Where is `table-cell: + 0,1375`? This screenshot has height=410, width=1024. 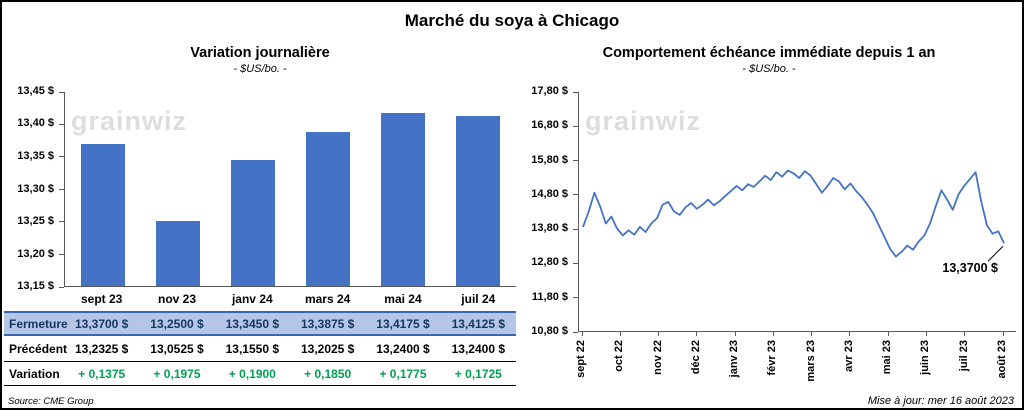
table-cell: + 0,1375 is located at coordinates (102, 373).